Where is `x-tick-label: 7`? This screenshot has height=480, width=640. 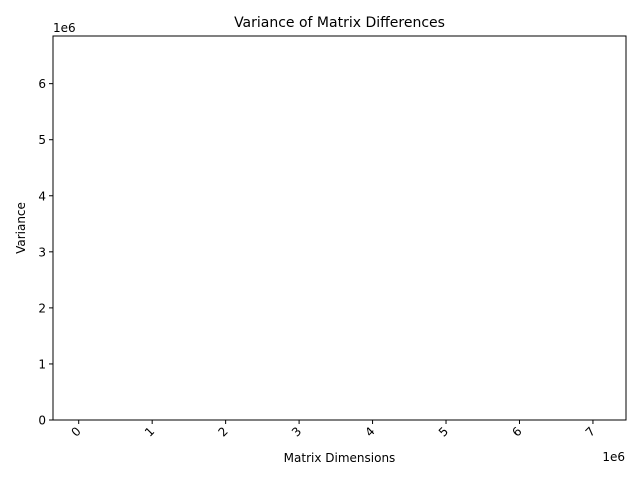 x-tick-label: 7 is located at coordinates (590, 431).